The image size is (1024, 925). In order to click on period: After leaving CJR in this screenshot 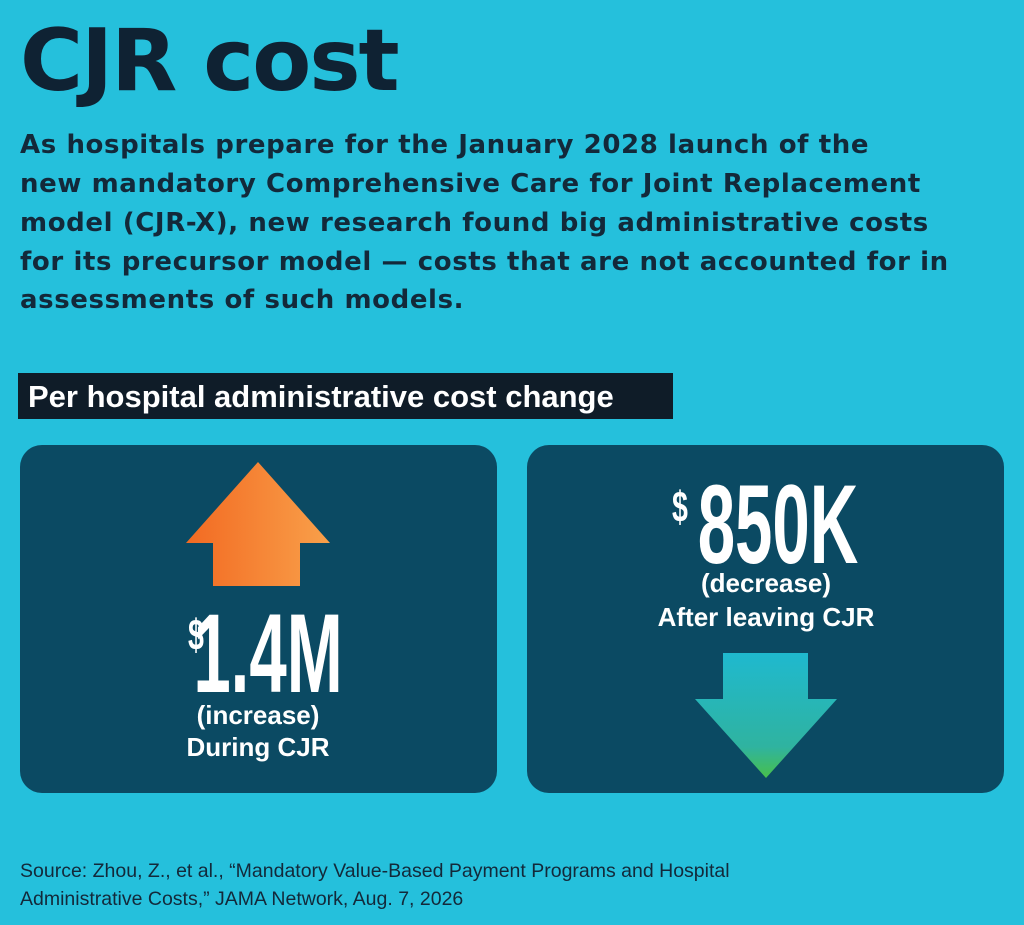, I will do `click(766, 617)`.